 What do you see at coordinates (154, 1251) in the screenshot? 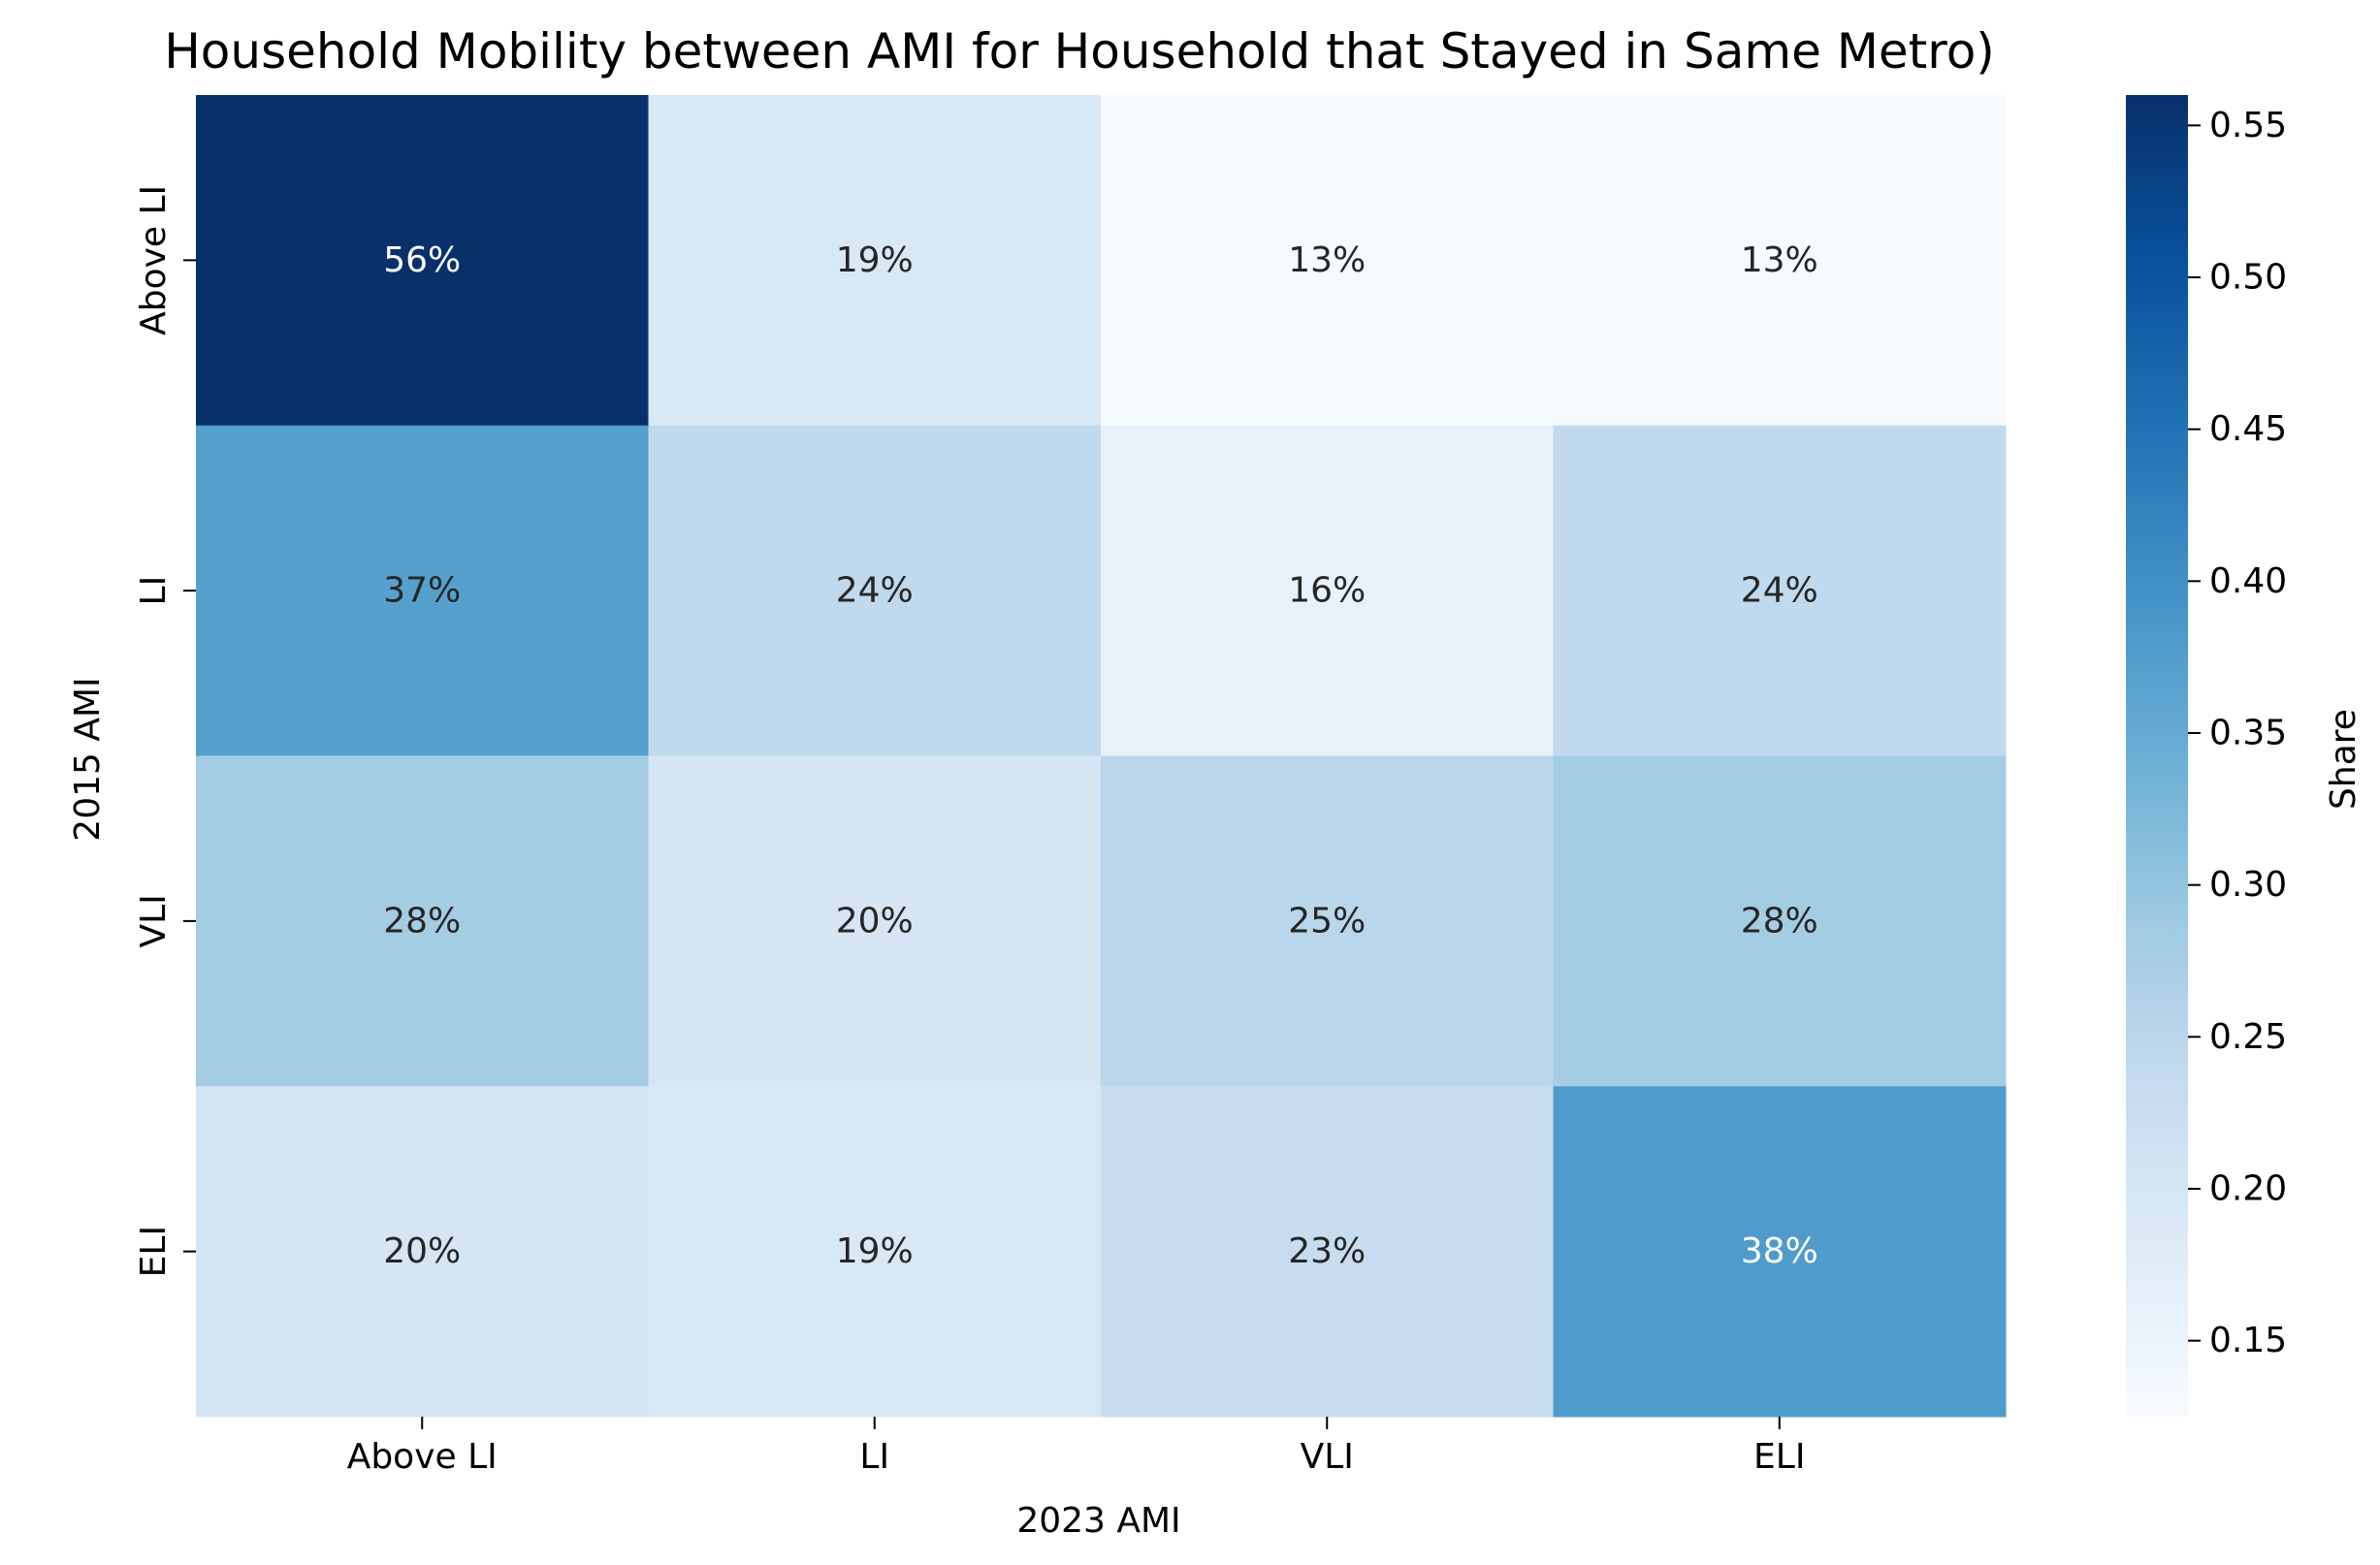
I see `y-tick-label: ELI` at bounding box center [154, 1251].